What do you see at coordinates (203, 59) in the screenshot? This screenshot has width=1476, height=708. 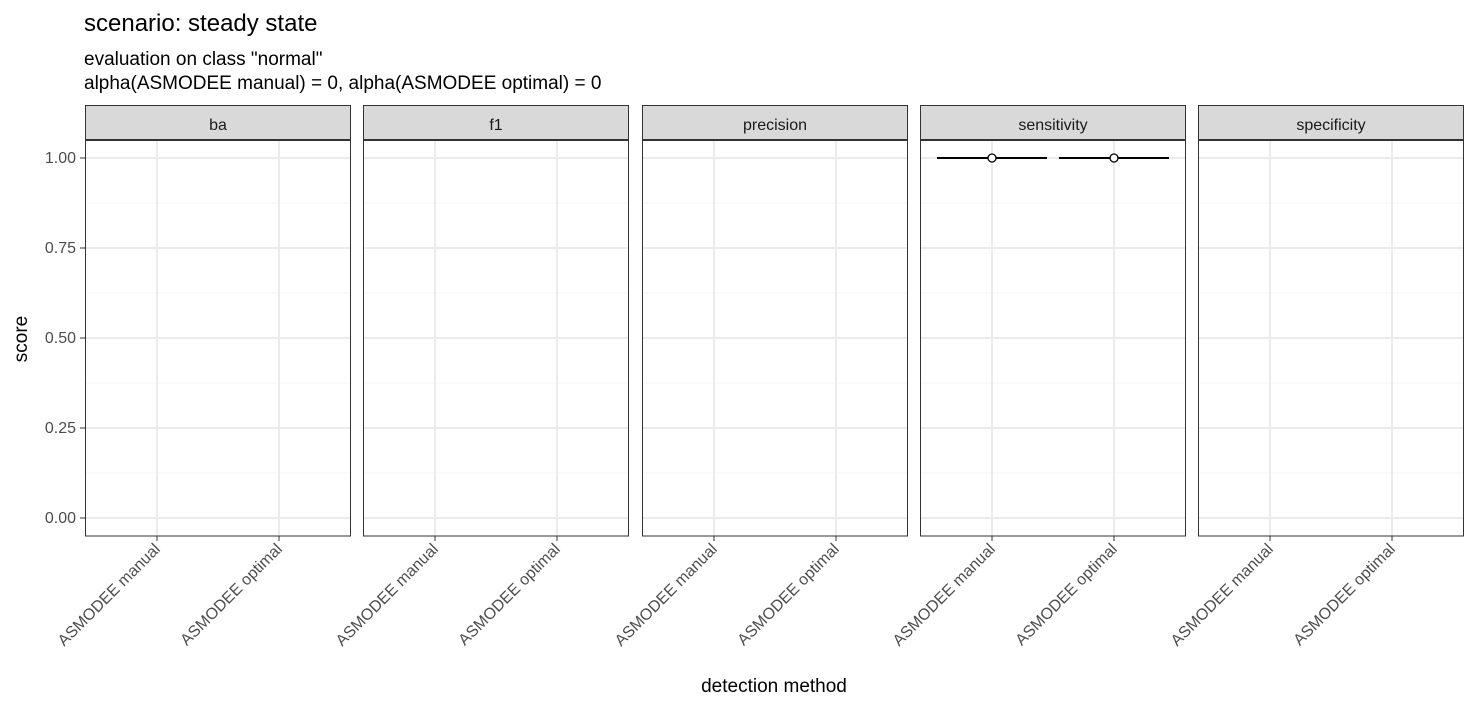 I see `chart-subtitle-line-1: evaluation on class "normal"` at bounding box center [203, 59].